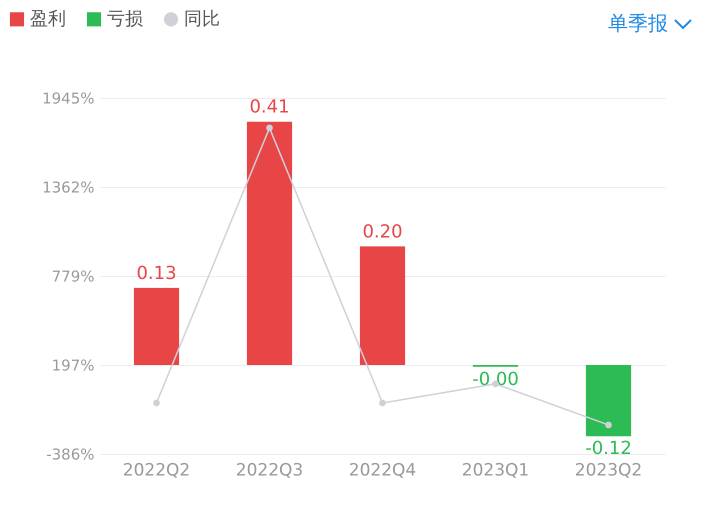 The width and height of the screenshot is (720, 505). Describe the element at coordinates (125, 19) in the screenshot. I see `legend-label: 亏损` at that location.